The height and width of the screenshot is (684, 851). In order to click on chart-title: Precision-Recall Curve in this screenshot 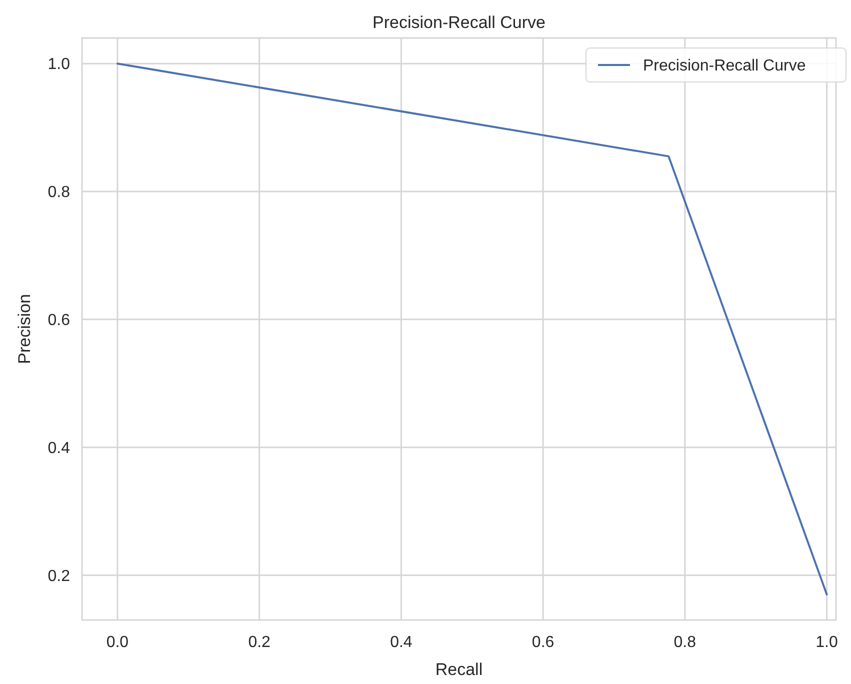, I will do `click(459, 22)`.